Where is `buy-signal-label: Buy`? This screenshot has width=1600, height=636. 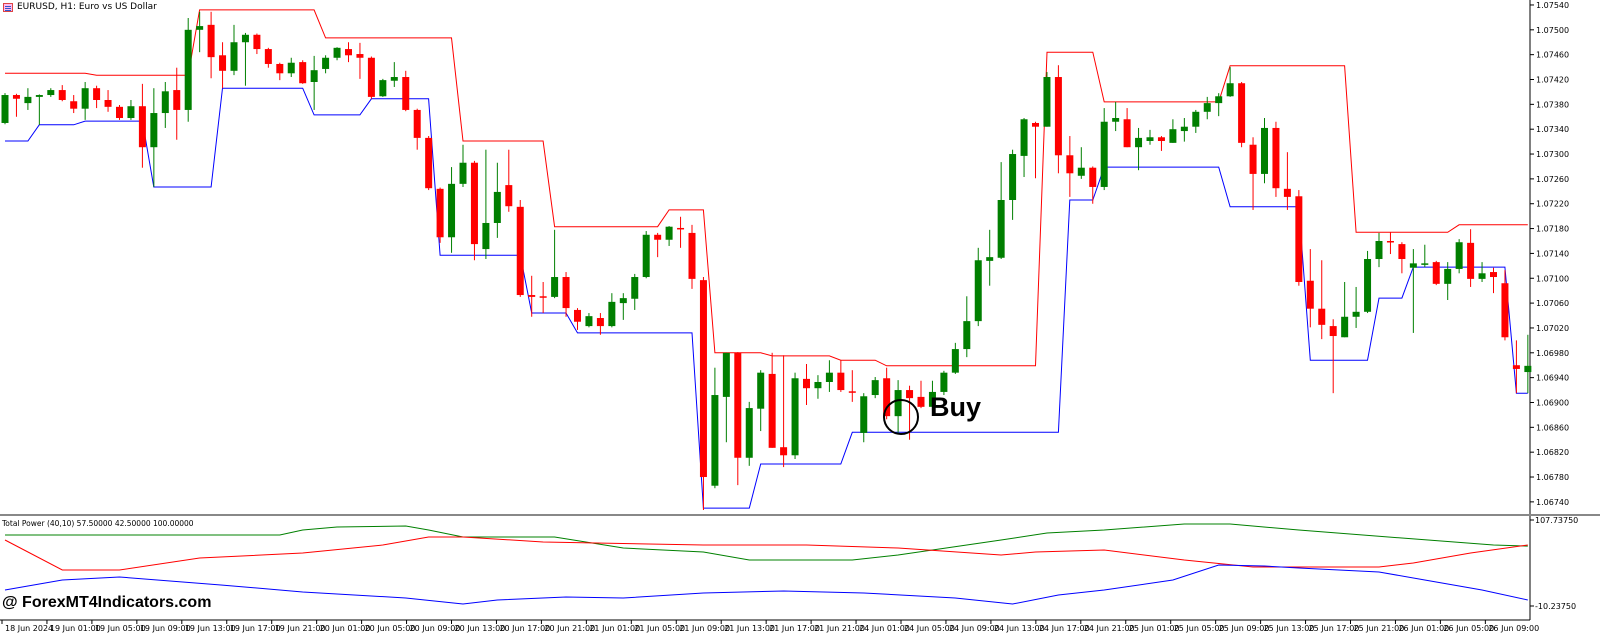 buy-signal-label: Buy is located at coordinates (956, 407).